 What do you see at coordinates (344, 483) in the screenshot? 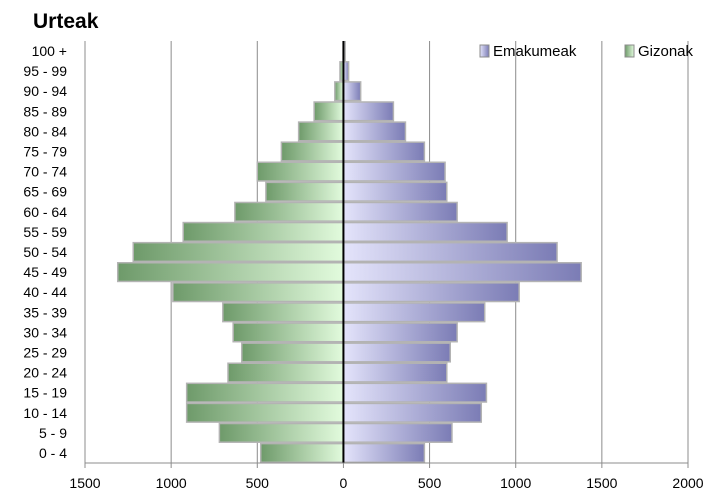
I see `x-tick-label: 0` at bounding box center [344, 483].